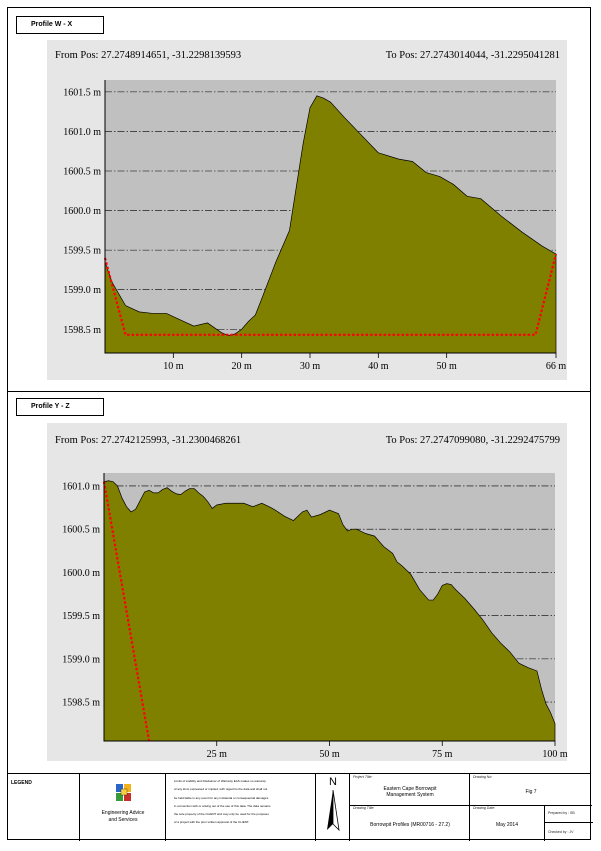 This screenshot has width=601, height=851. What do you see at coordinates (364, 808) in the screenshot?
I see `drawing-title-label: Drawing Title:` at bounding box center [364, 808].